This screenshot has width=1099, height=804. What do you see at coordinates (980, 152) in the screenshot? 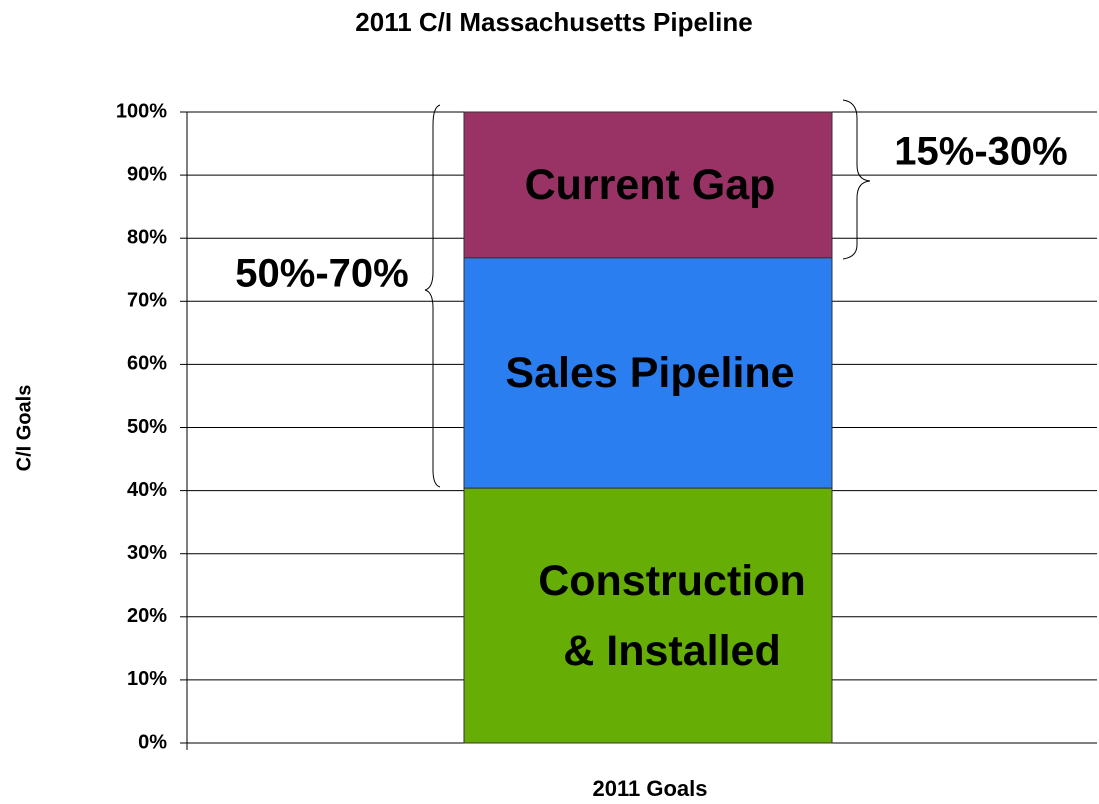
I see `annotation: 15%-30%` at bounding box center [980, 152].